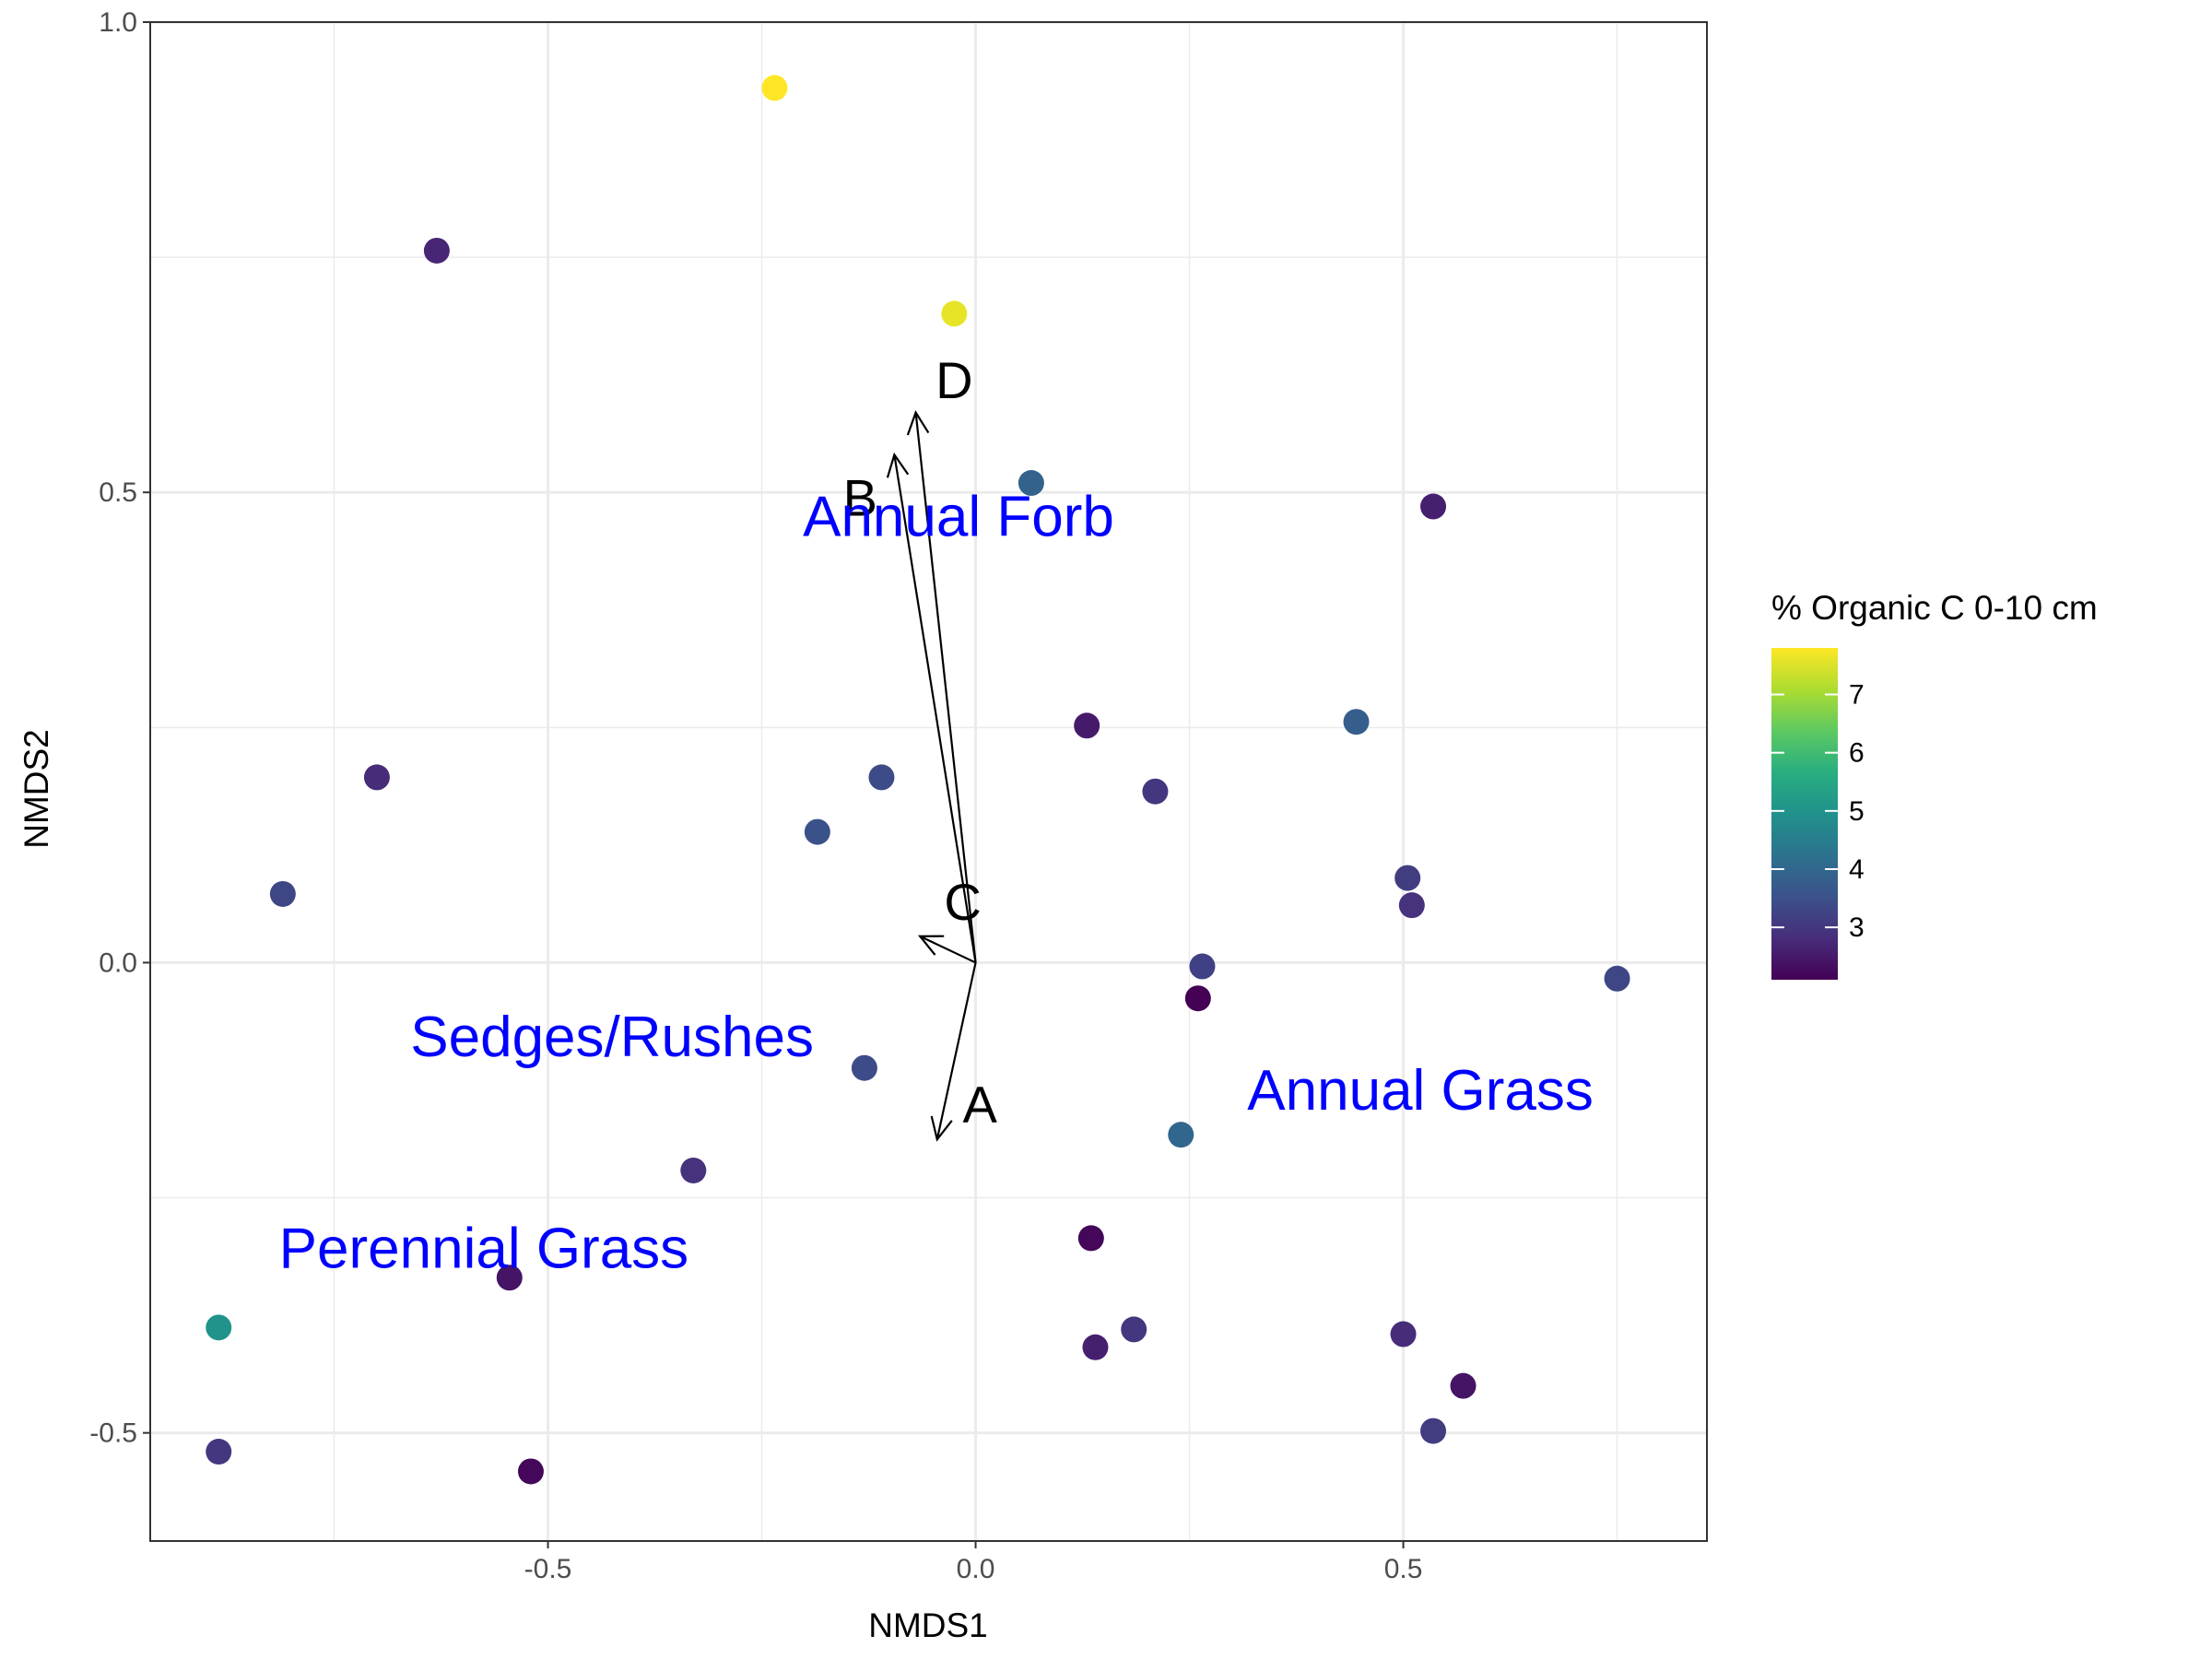 The width and height of the screenshot is (2212, 1659). I want to click on legend-tick-label: 6, so click(1857, 753).